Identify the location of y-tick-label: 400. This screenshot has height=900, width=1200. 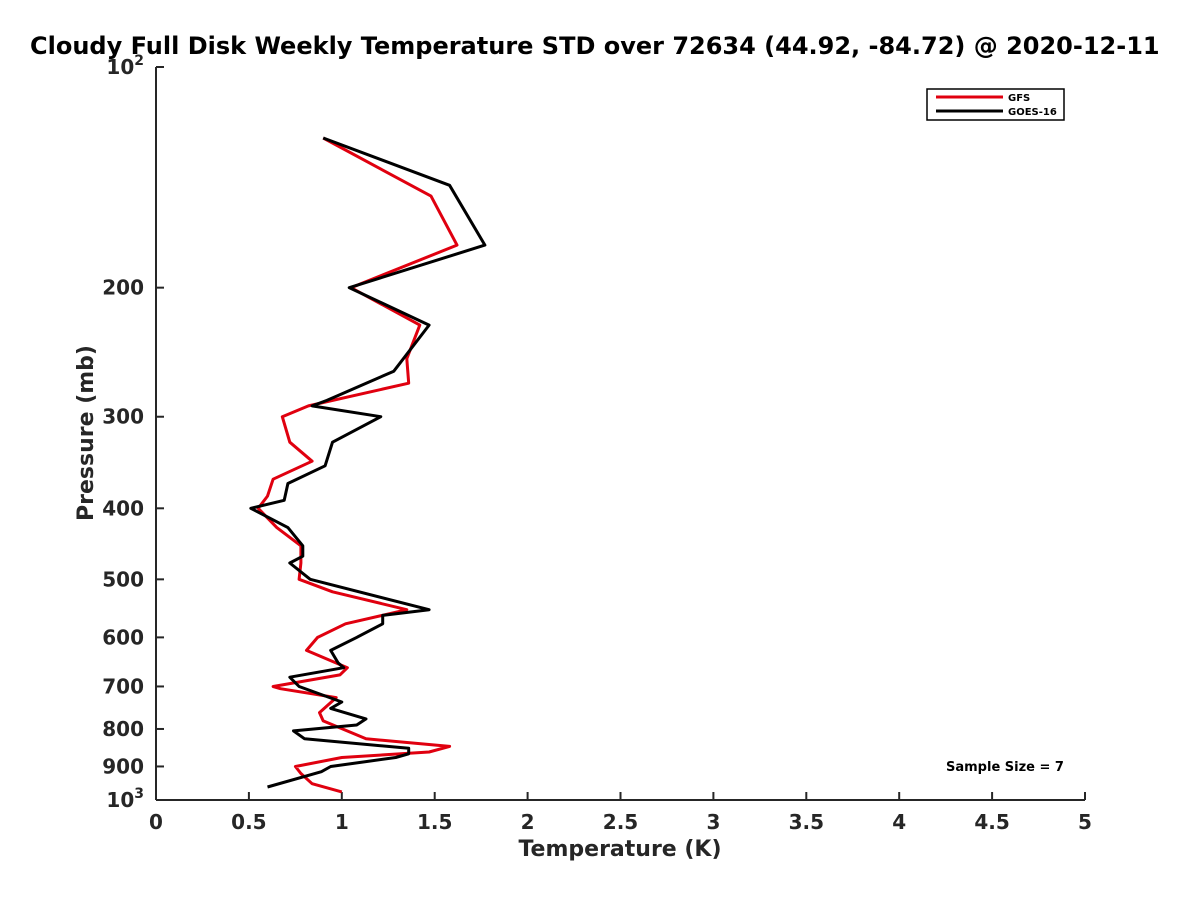
(123, 508).